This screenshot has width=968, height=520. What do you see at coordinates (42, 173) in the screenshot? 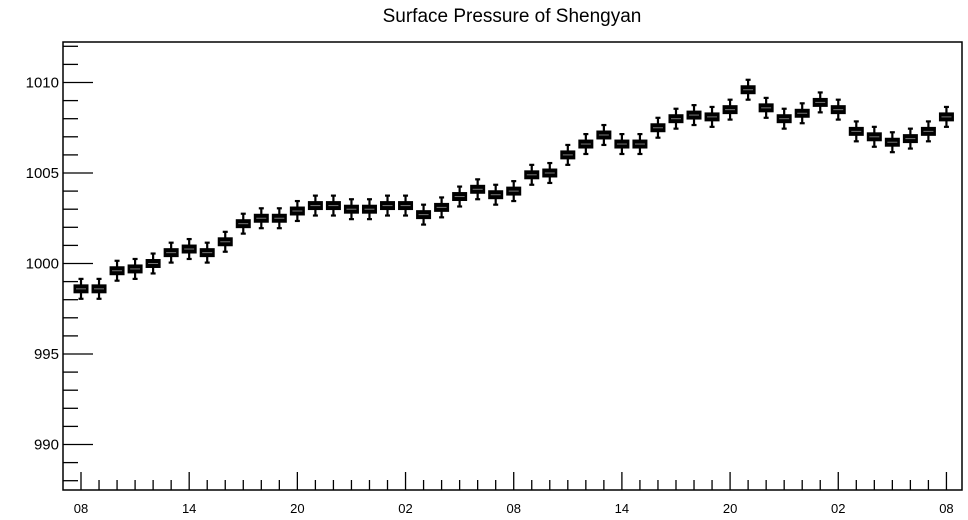
I see `y-tick-label: 1005` at bounding box center [42, 173].